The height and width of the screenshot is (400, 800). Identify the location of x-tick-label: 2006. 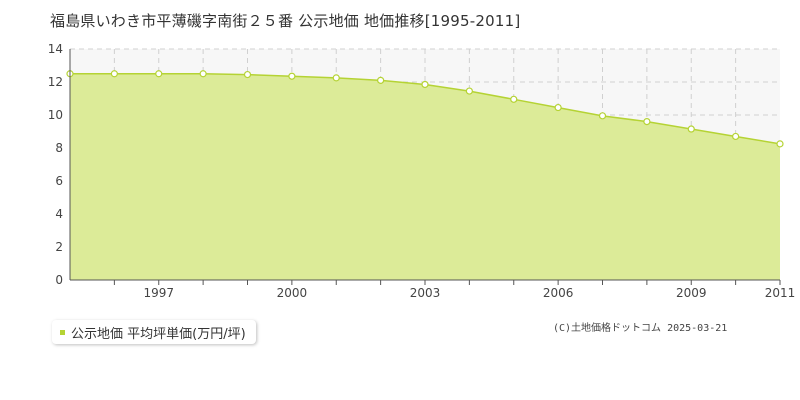
(558, 293).